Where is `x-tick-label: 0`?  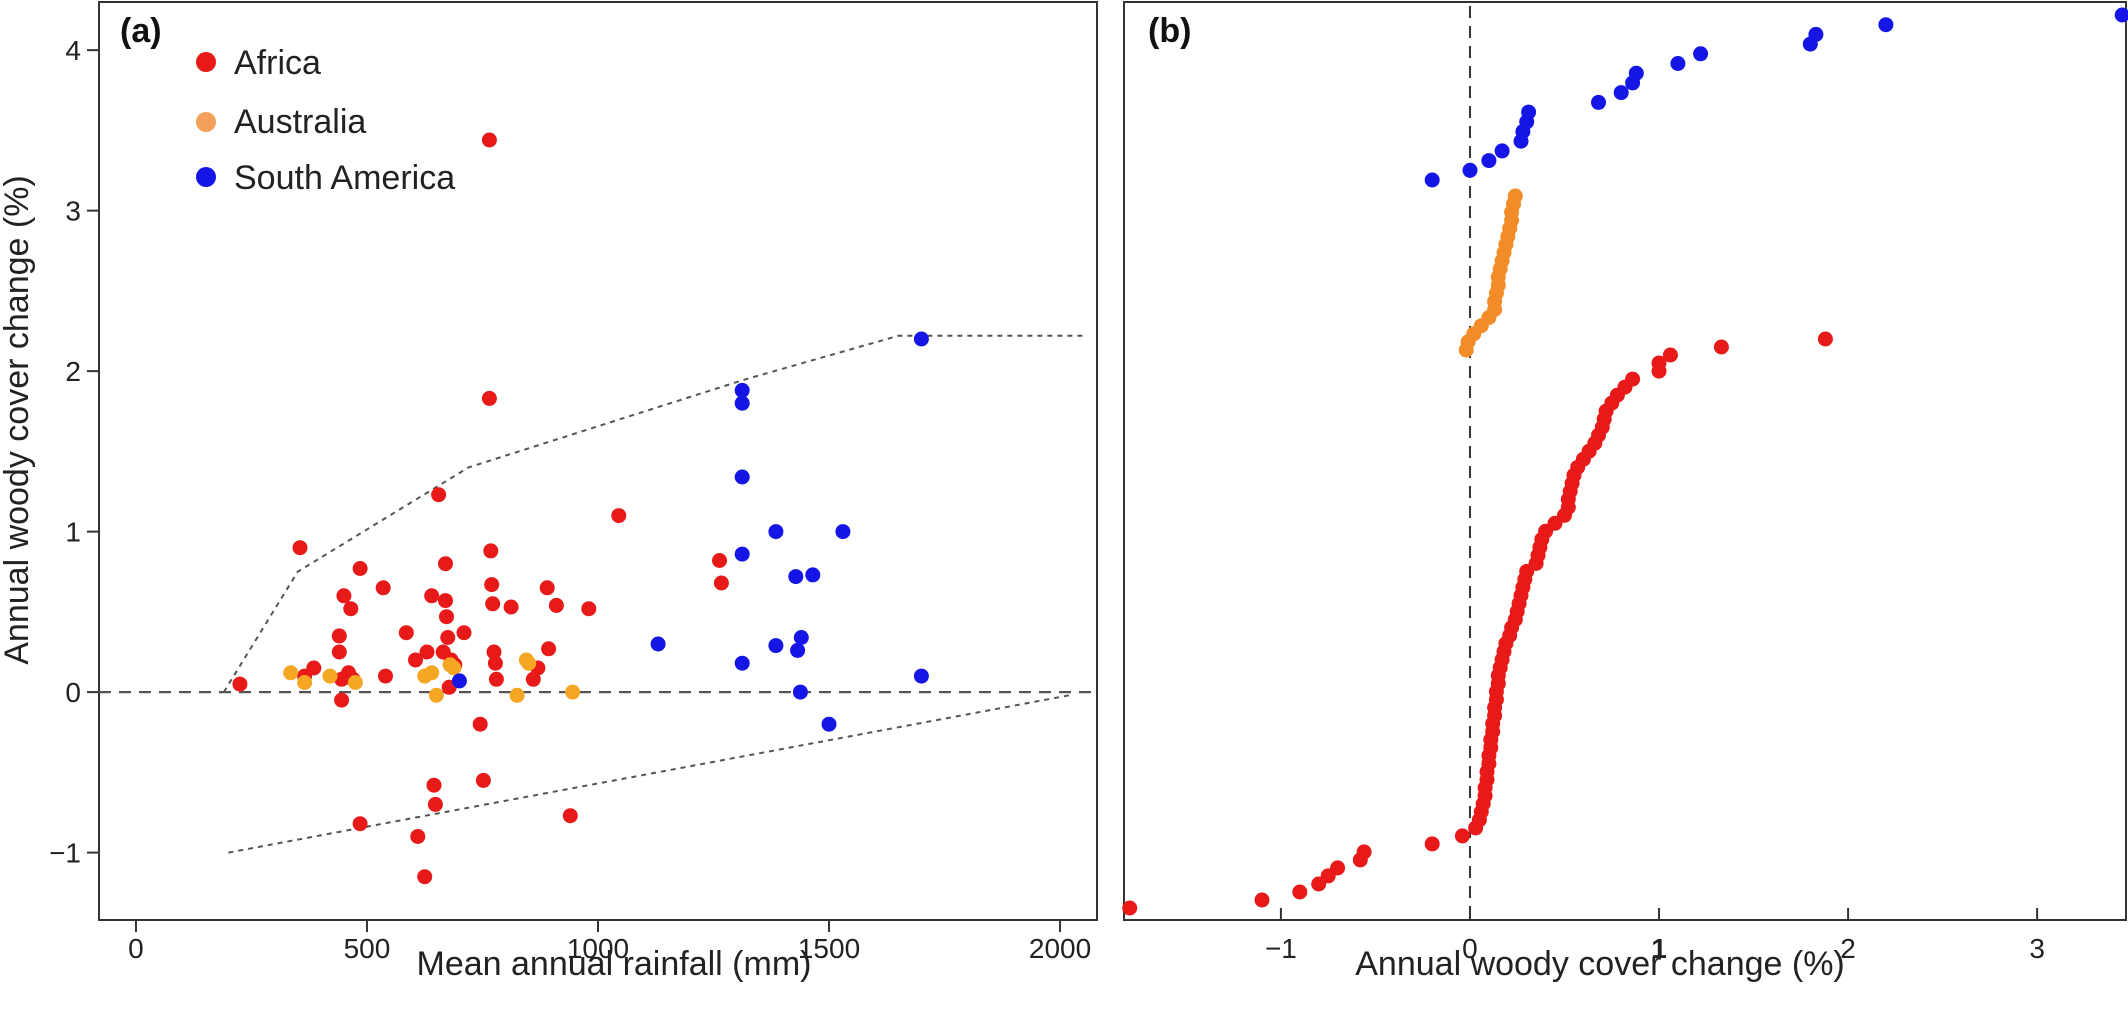 x-tick-label: 0 is located at coordinates (1470, 948).